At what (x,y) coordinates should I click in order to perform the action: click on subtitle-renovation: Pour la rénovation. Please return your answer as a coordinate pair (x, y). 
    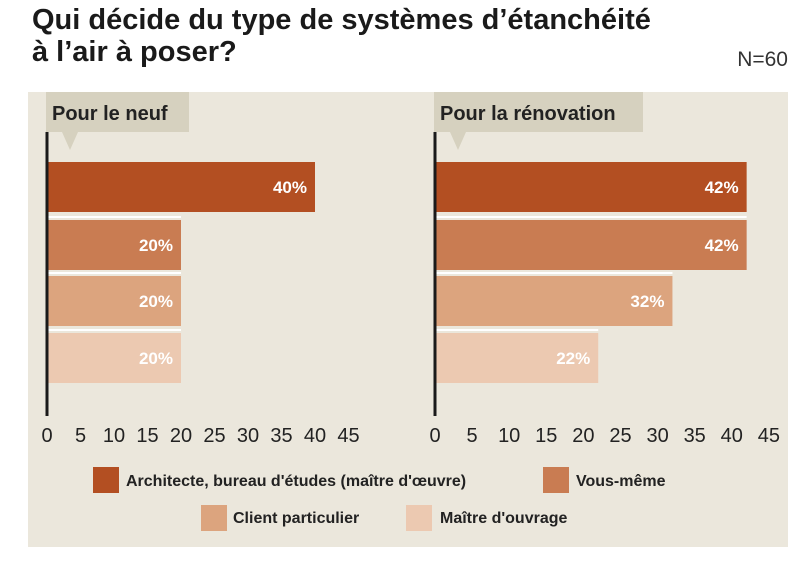
    Looking at the image, I should click on (538, 121).